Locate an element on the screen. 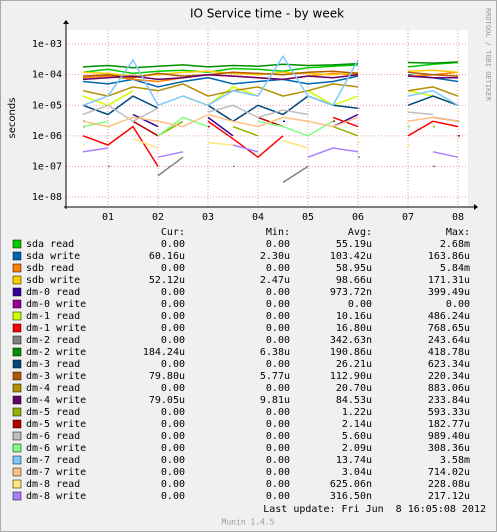  legend-stat: 2.09u is located at coordinates (357, 448).